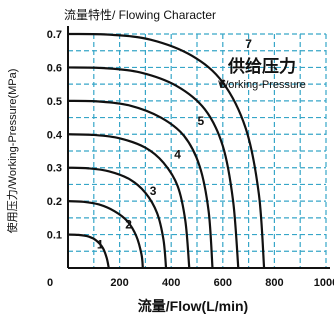 The height and width of the screenshot is (320, 334). Describe the element at coordinates (177, 154) in the screenshot. I see `curve-label-4: 4` at that location.